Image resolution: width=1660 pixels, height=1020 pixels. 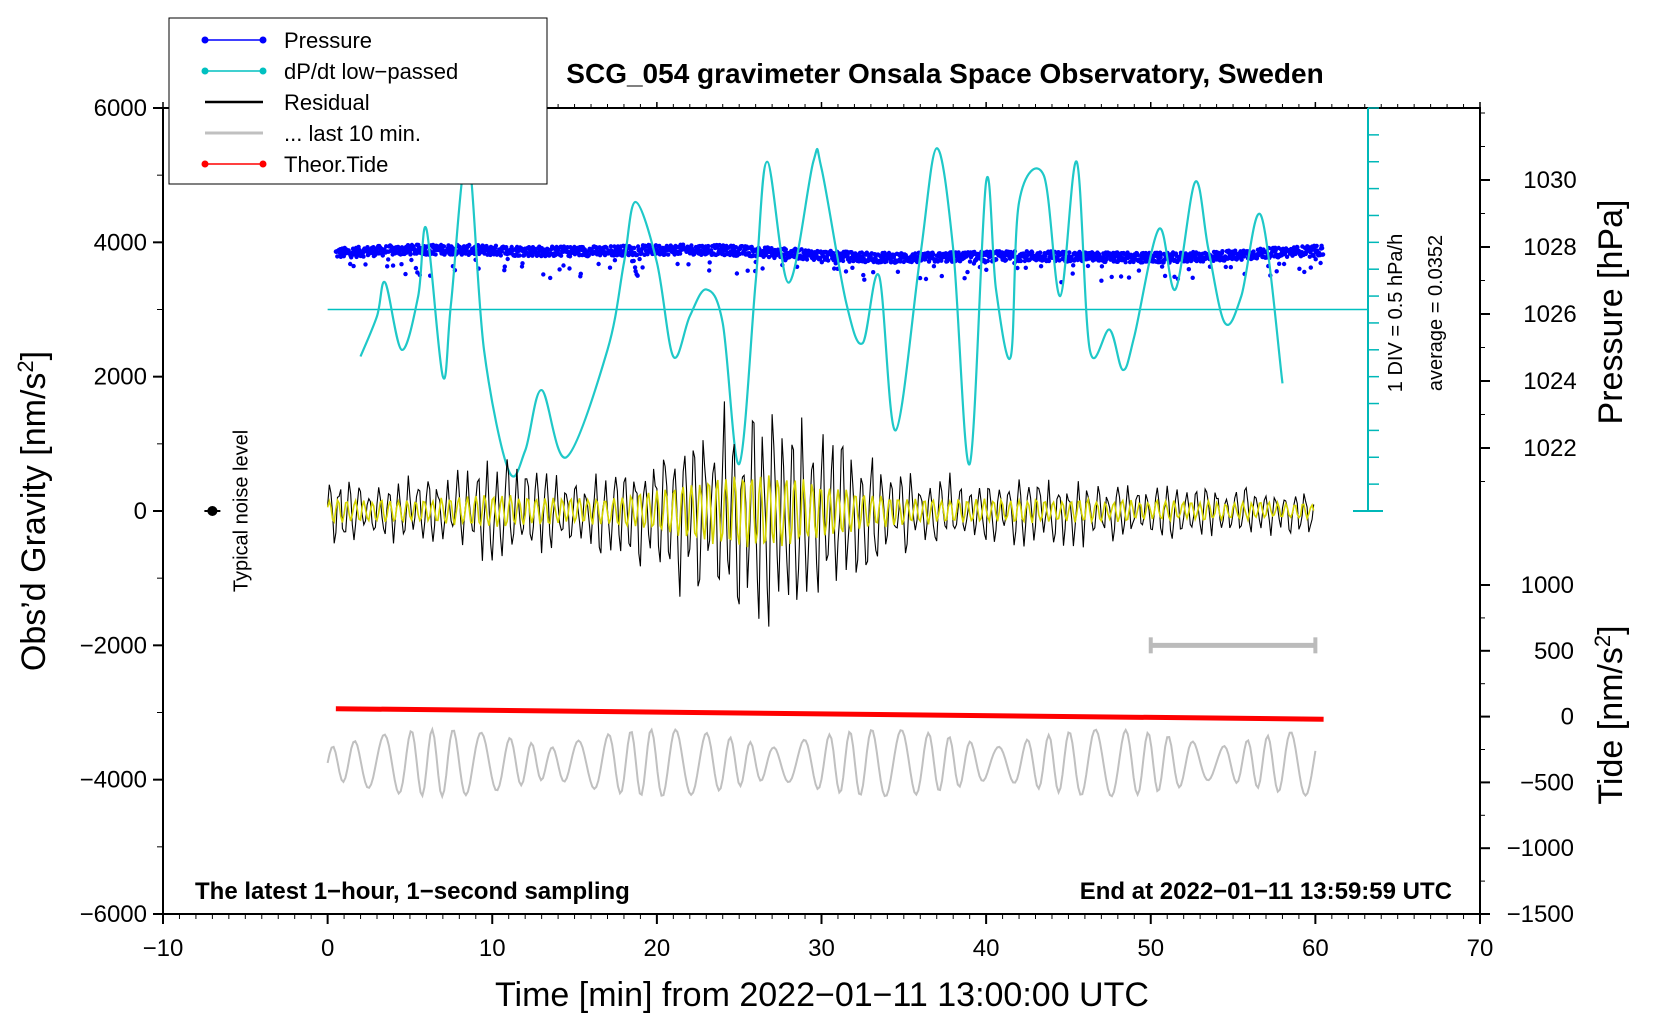 I want to click on pressure-axis-ticks: 1030 1028 1026 1024 1022, so click(x=1528, y=314).